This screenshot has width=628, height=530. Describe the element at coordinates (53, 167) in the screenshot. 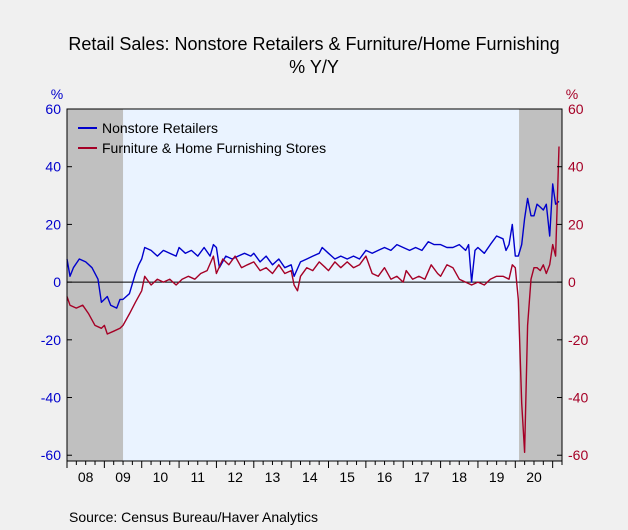

I see `left-tick-label: 40` at that location.